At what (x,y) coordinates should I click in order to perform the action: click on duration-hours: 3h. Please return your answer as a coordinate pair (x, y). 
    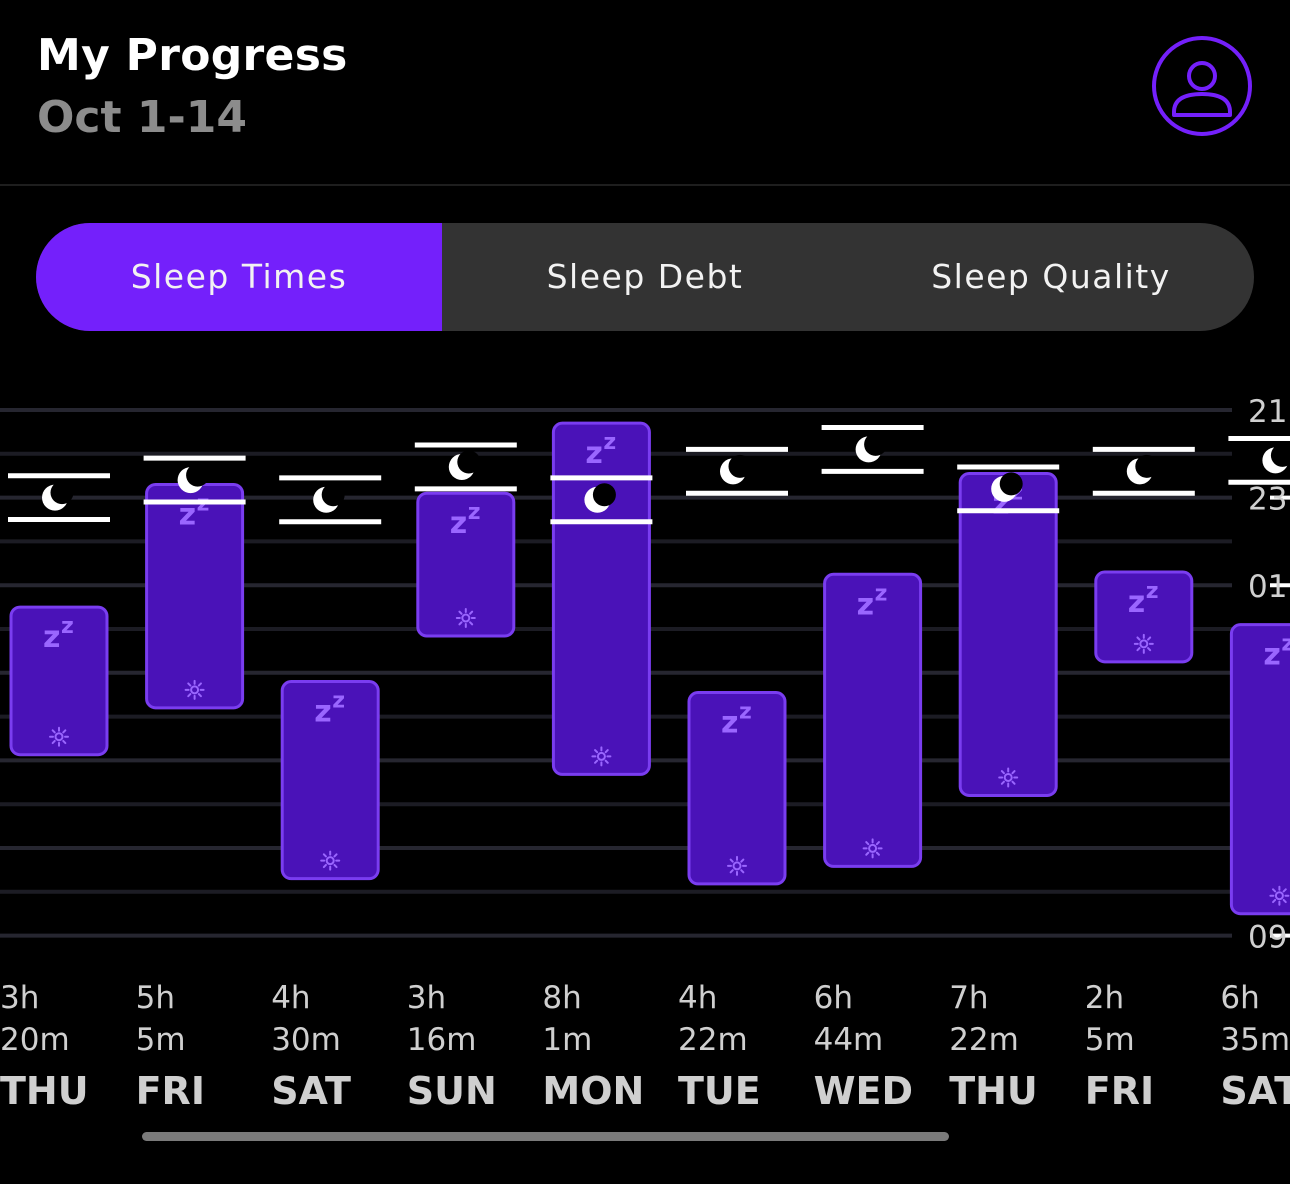
    Looking at the image, I should click on (426, 998).